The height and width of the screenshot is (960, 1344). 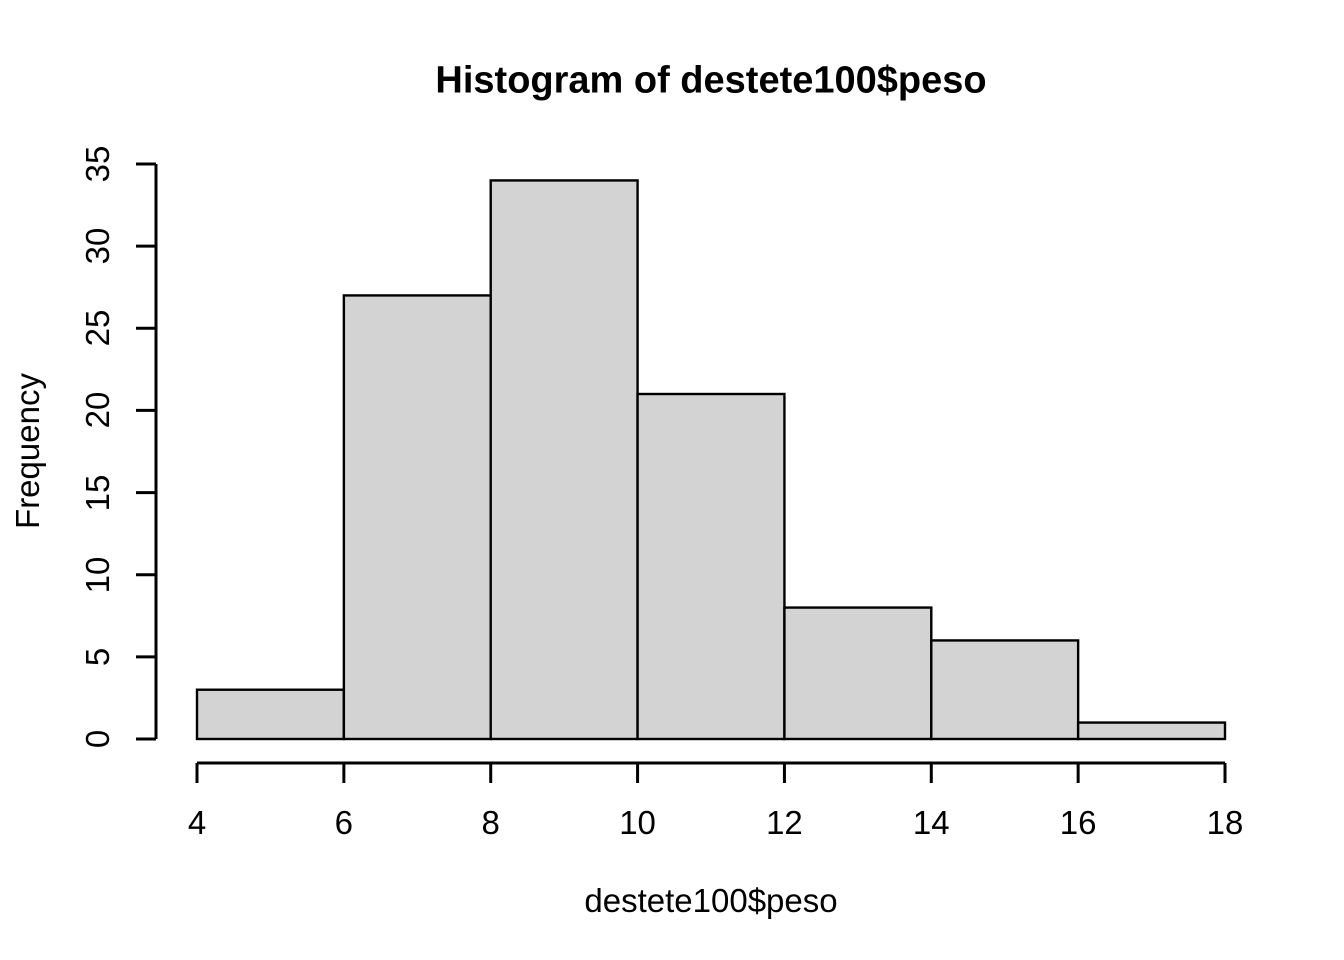 I want to click on y-tick-label: 0, so click(x=97, y=739).